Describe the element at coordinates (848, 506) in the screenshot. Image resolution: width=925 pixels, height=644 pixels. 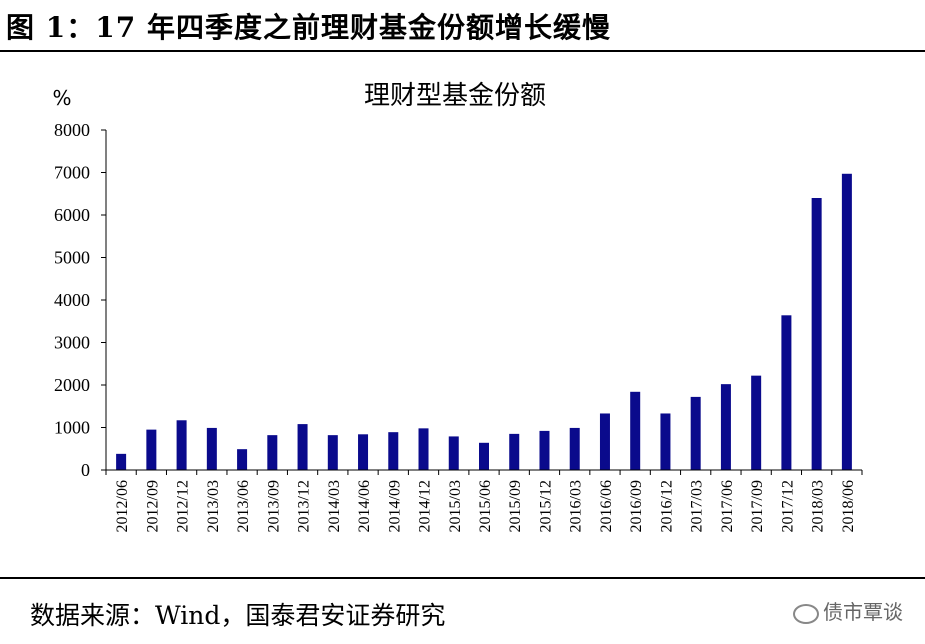
I see `x-tick-label: 2018/06` at that location.